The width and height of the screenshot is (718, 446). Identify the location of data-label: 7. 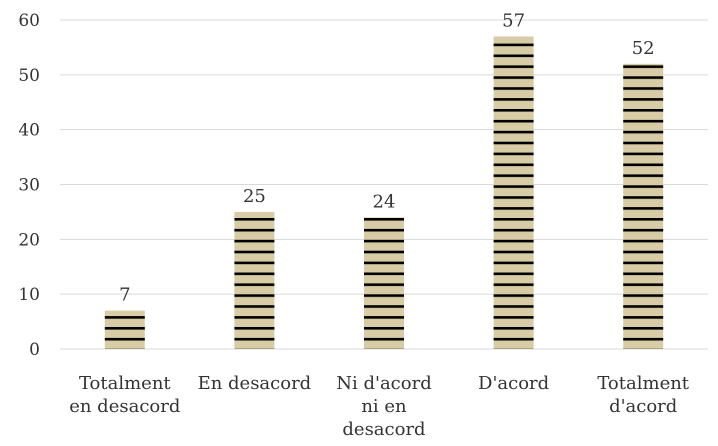
(124, 295).